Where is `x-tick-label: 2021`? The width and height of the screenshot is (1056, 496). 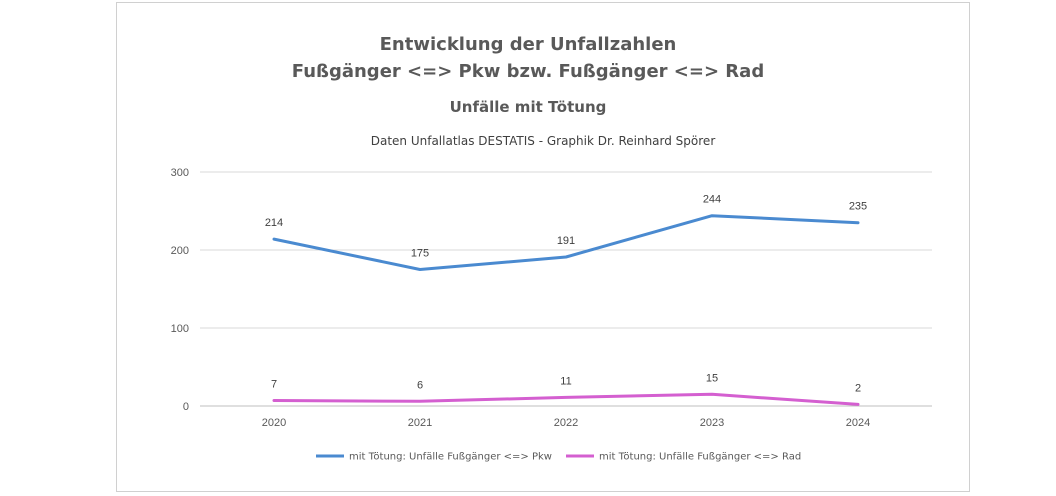
x-tick-label: 2021 is located at coordinates (420, 423).